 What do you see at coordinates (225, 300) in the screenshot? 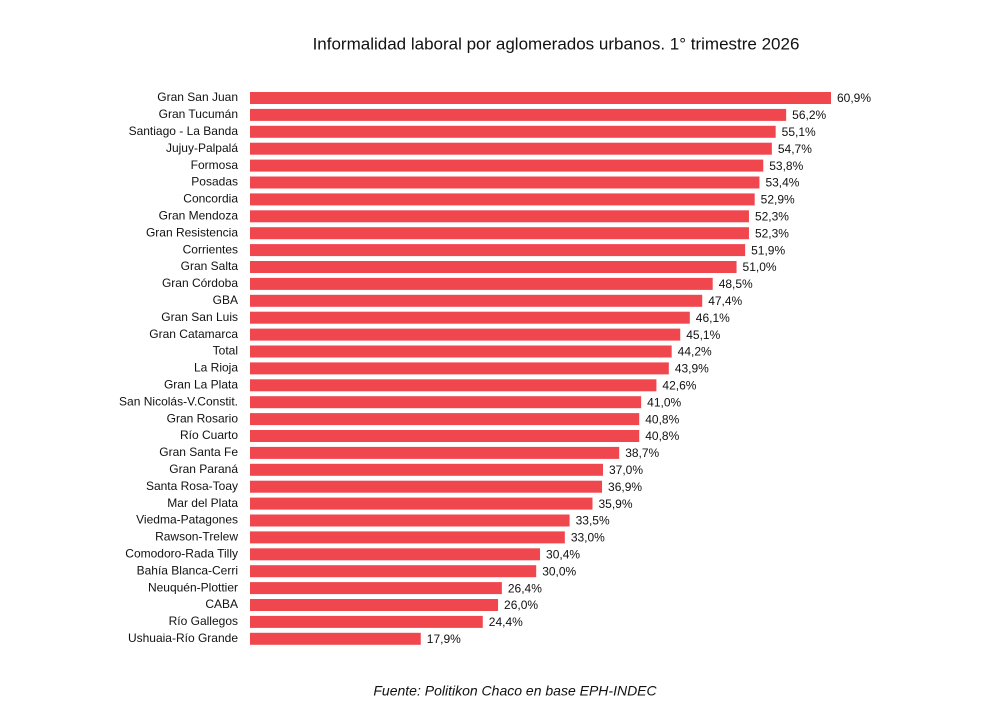
I see `category-label: GBA` at bounding box center [225, 300].